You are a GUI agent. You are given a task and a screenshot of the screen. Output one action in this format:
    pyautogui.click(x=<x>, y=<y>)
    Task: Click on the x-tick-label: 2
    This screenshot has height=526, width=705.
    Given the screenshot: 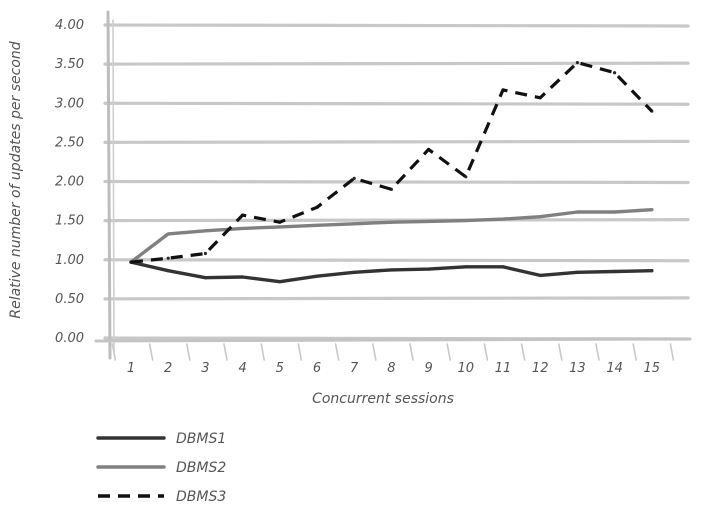 What is the action you would take?
    pyautogui.click(x=168, y=368)
    